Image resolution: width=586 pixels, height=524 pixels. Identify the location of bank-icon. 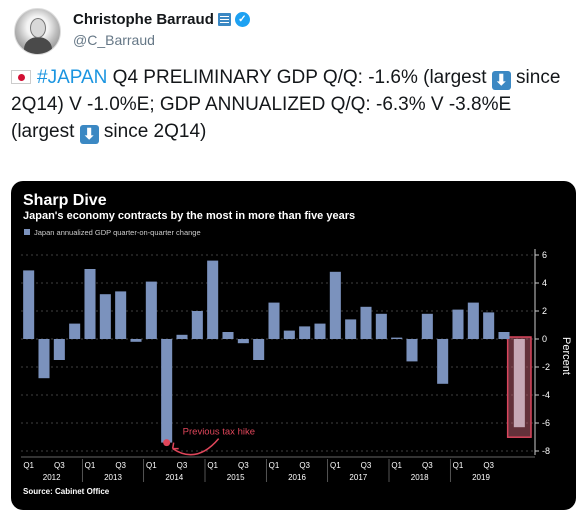
(224, 19).